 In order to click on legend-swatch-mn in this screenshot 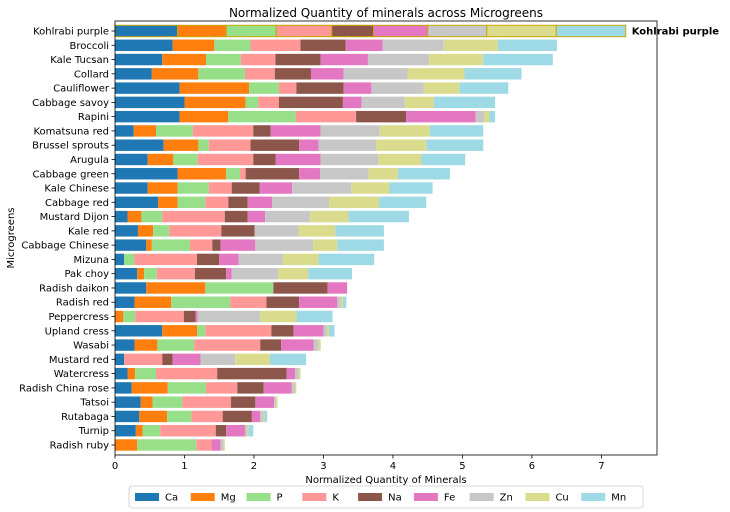, I will do `click(593, 497)`.